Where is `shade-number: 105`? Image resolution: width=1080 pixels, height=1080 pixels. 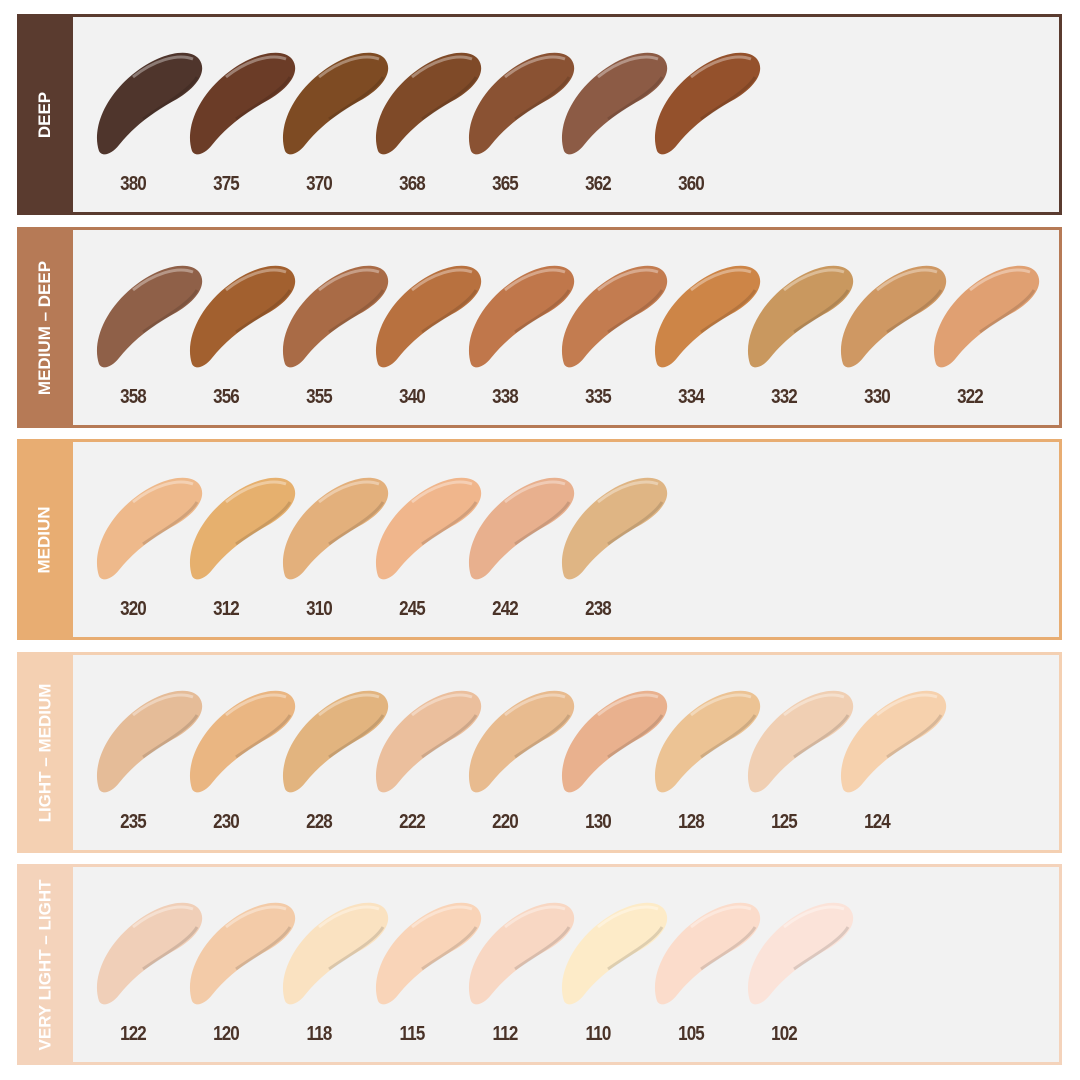 shade-number: 105 is located at coordinates (691, 1034).